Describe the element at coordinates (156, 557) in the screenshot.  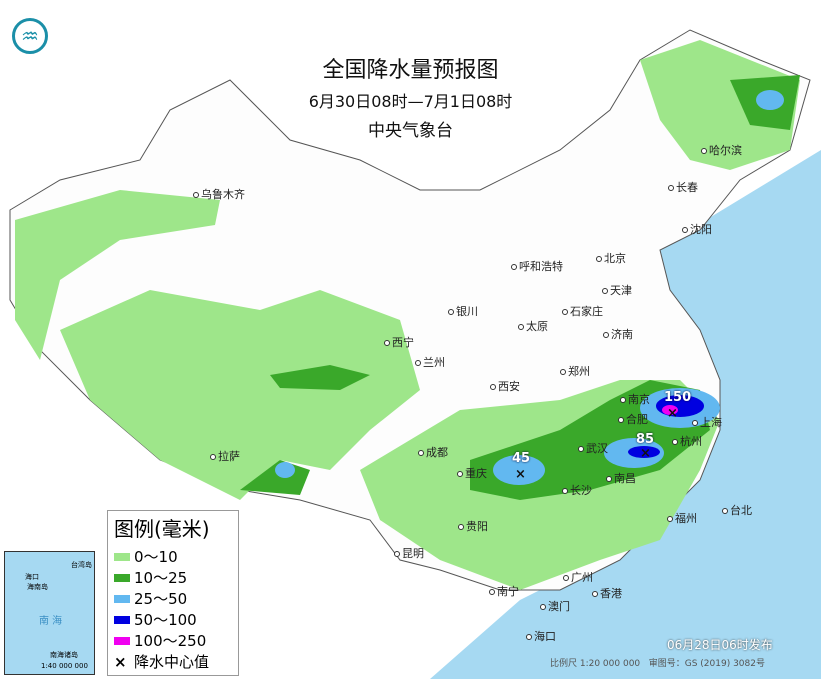
I see `legend-label: 0～10` at that location.